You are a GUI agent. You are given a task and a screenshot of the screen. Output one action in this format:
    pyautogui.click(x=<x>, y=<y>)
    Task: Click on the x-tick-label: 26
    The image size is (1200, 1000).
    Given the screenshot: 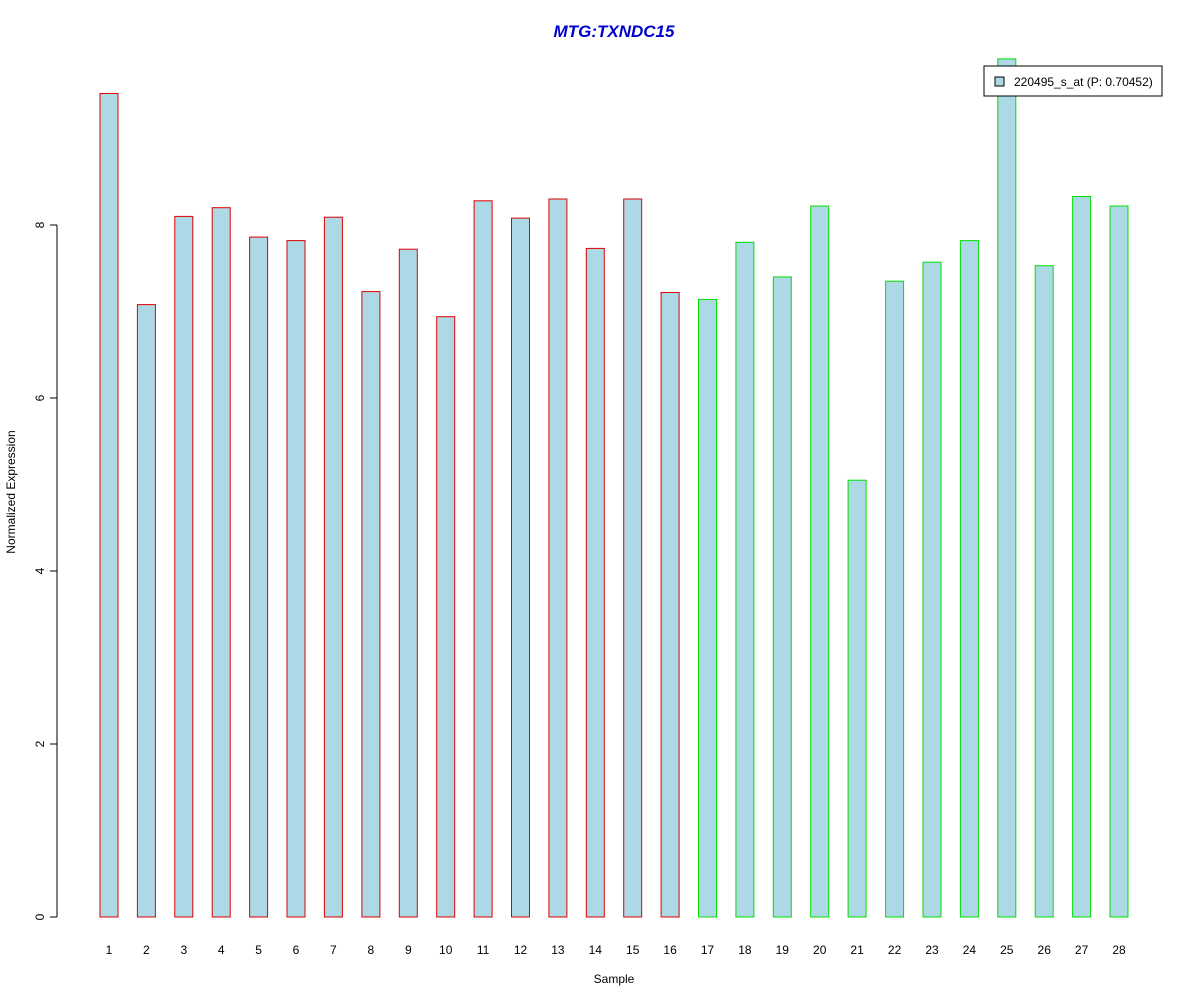 What is the action you would take?
    pyautogui.click(x=1045, y=950)
    